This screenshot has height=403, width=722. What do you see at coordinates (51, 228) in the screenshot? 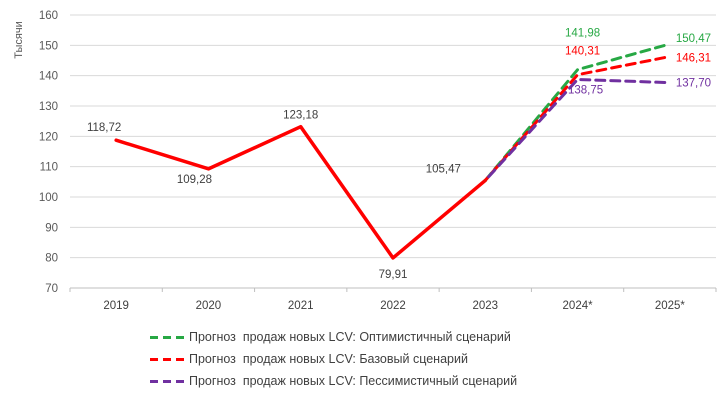
I see `y-tick-label: 90` at bounding box center [51, 228].